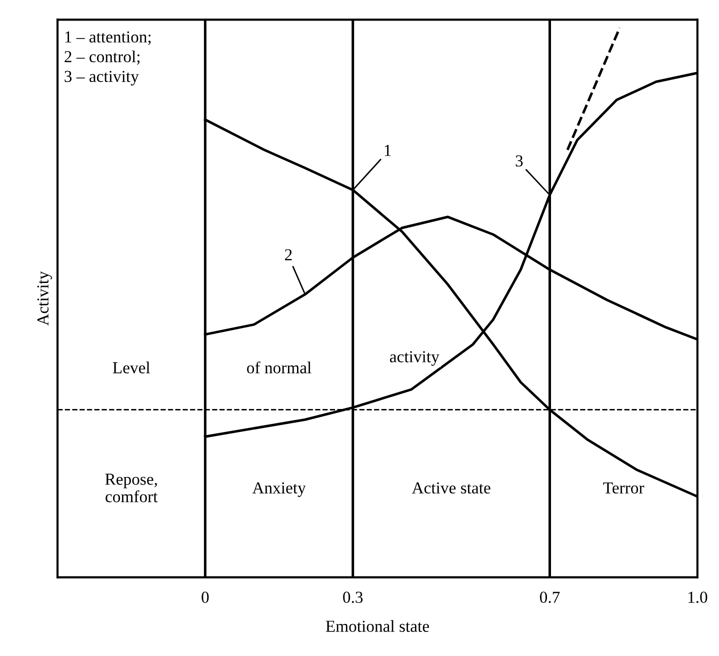 The image size is (719, 656). I want to click on x-axis-title: Emotional state, so click(377, 626).